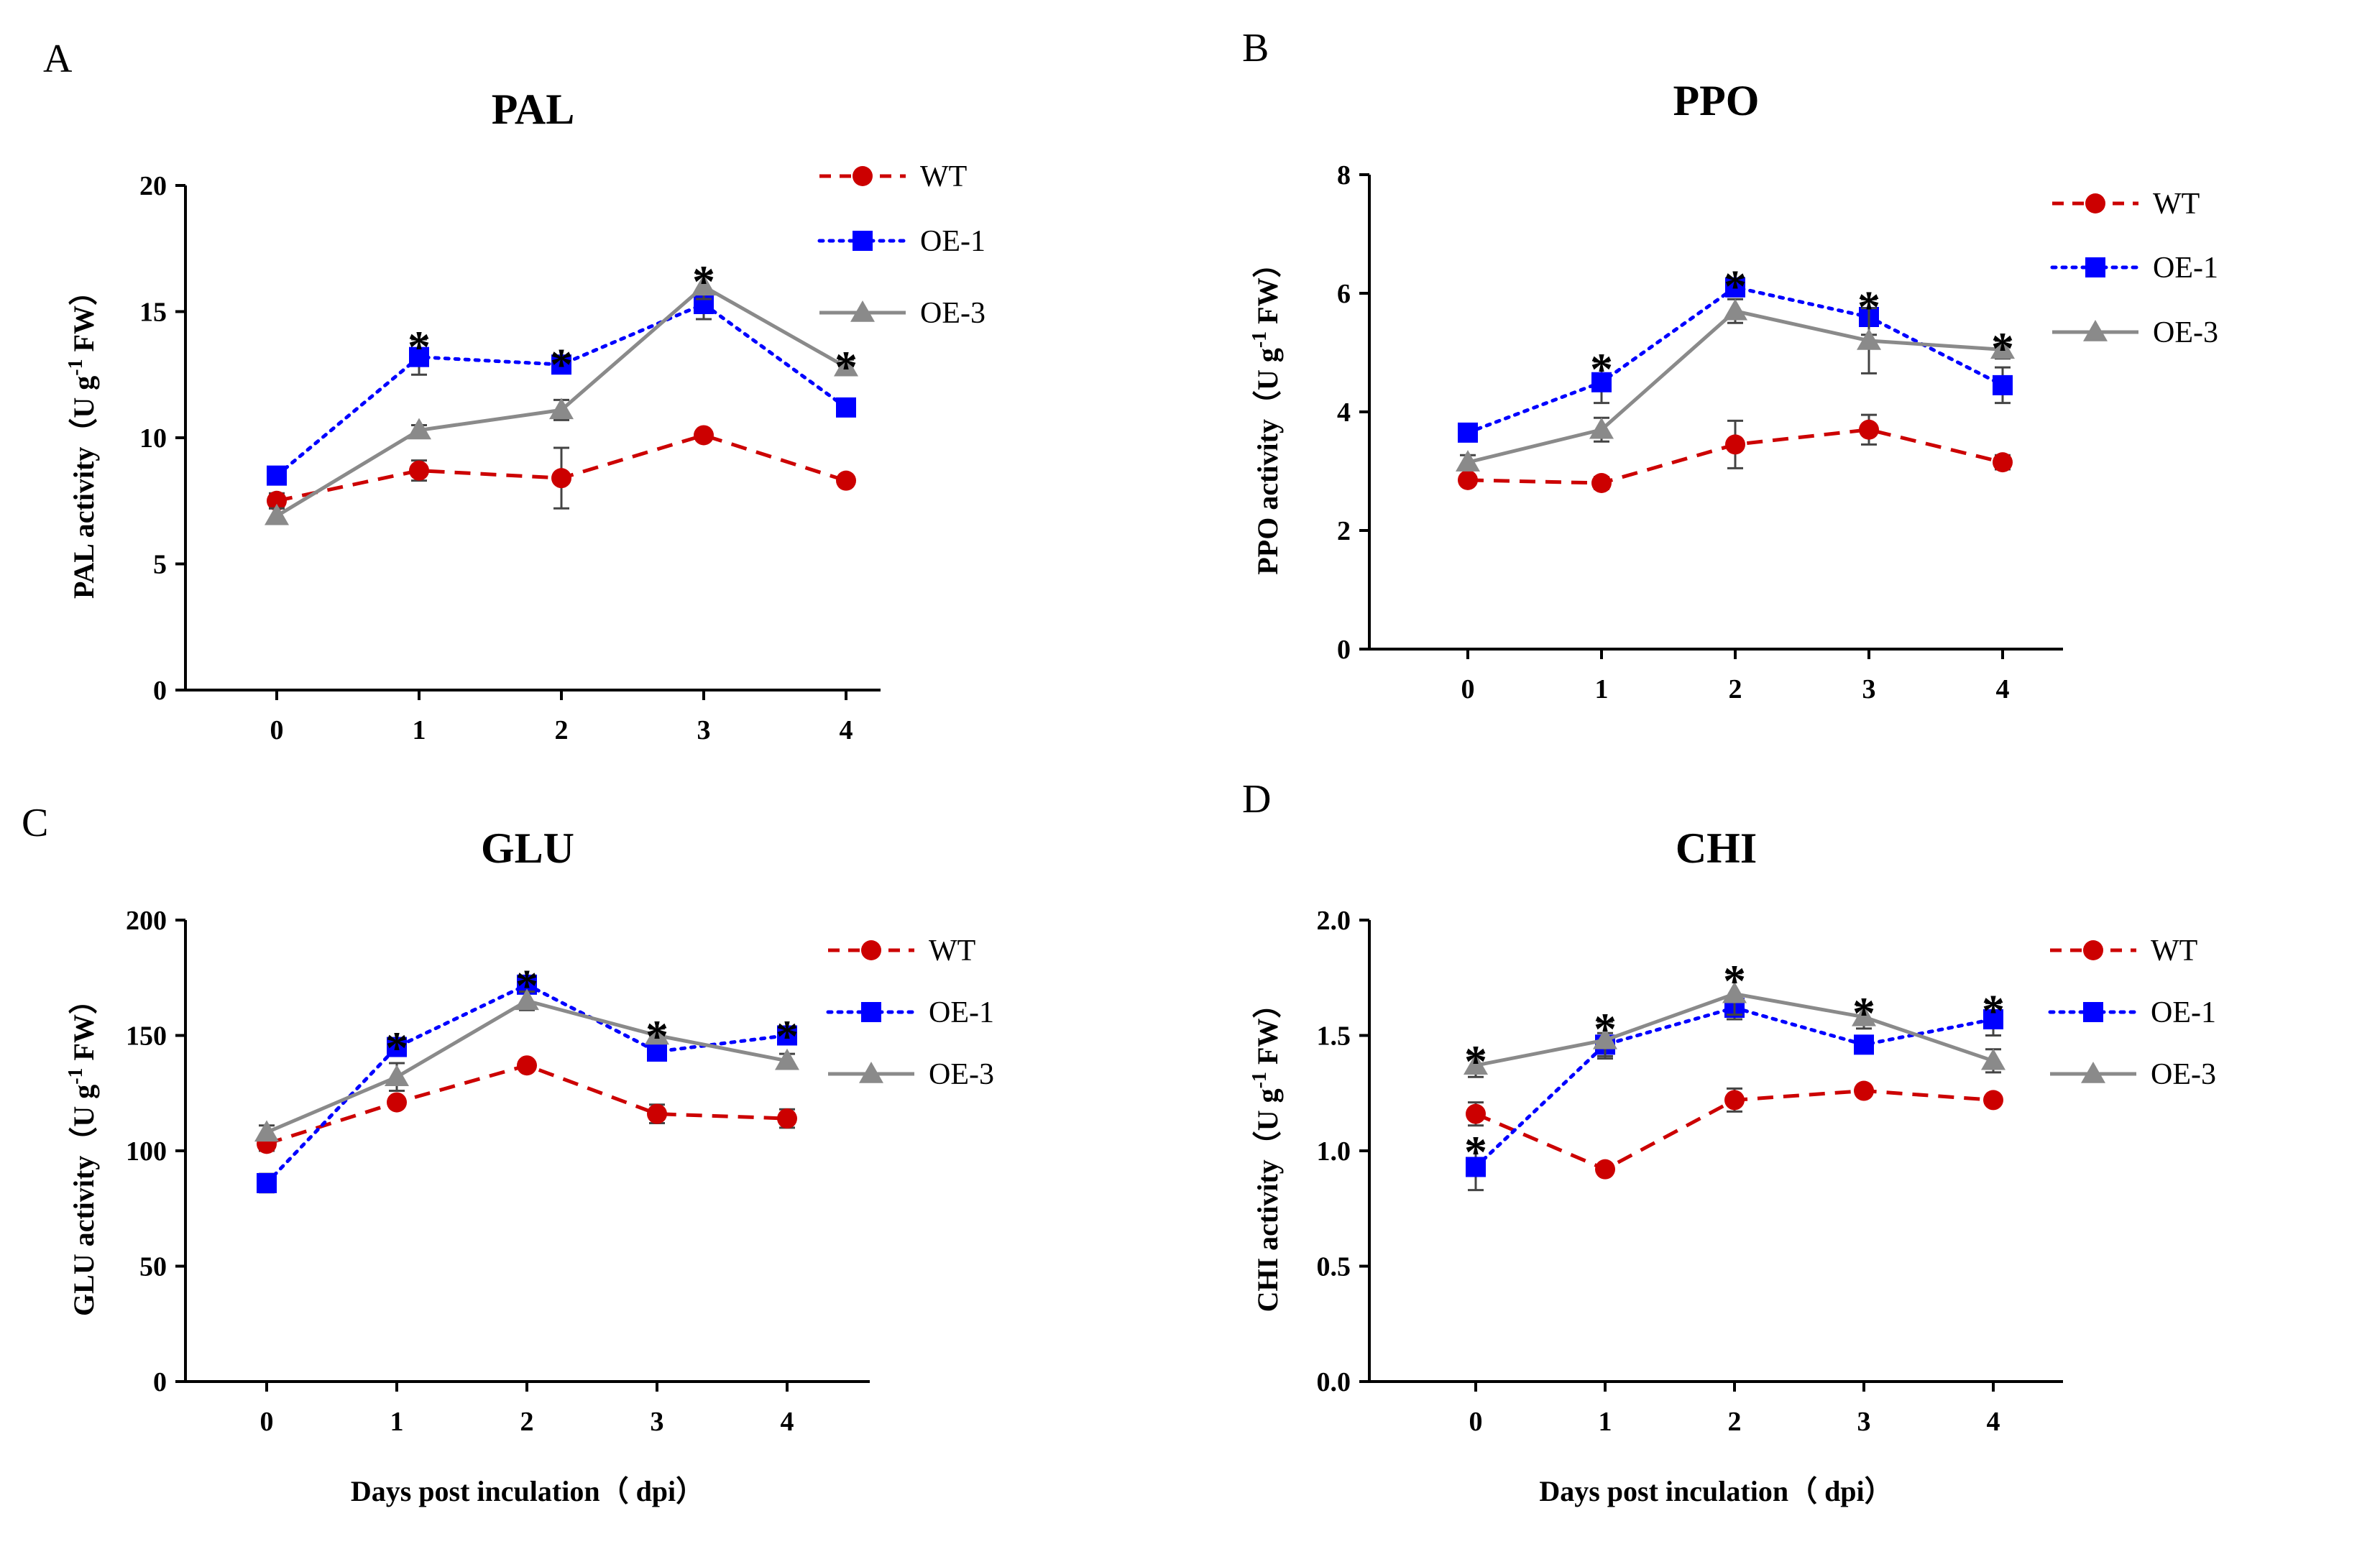  I want to click on y-tick-label: 0, so click(1344, 650).